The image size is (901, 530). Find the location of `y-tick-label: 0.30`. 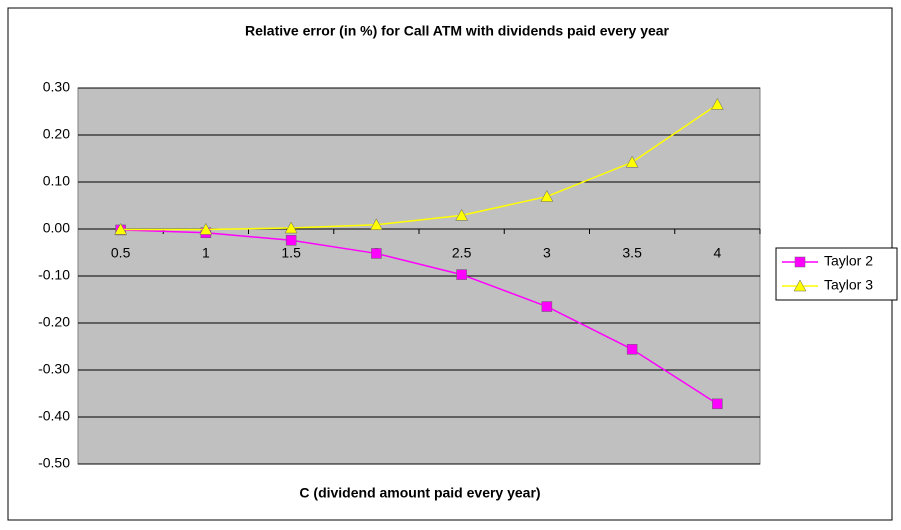

y-tick-label: 0.30 is located at coordinates (56, 87).